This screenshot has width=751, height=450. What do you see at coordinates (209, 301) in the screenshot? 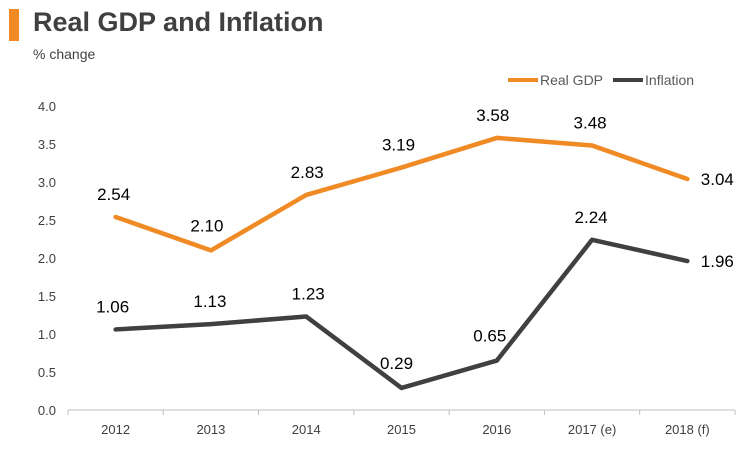
I see `data-label-inflation: 1.13` at bounding box center [209, 301].